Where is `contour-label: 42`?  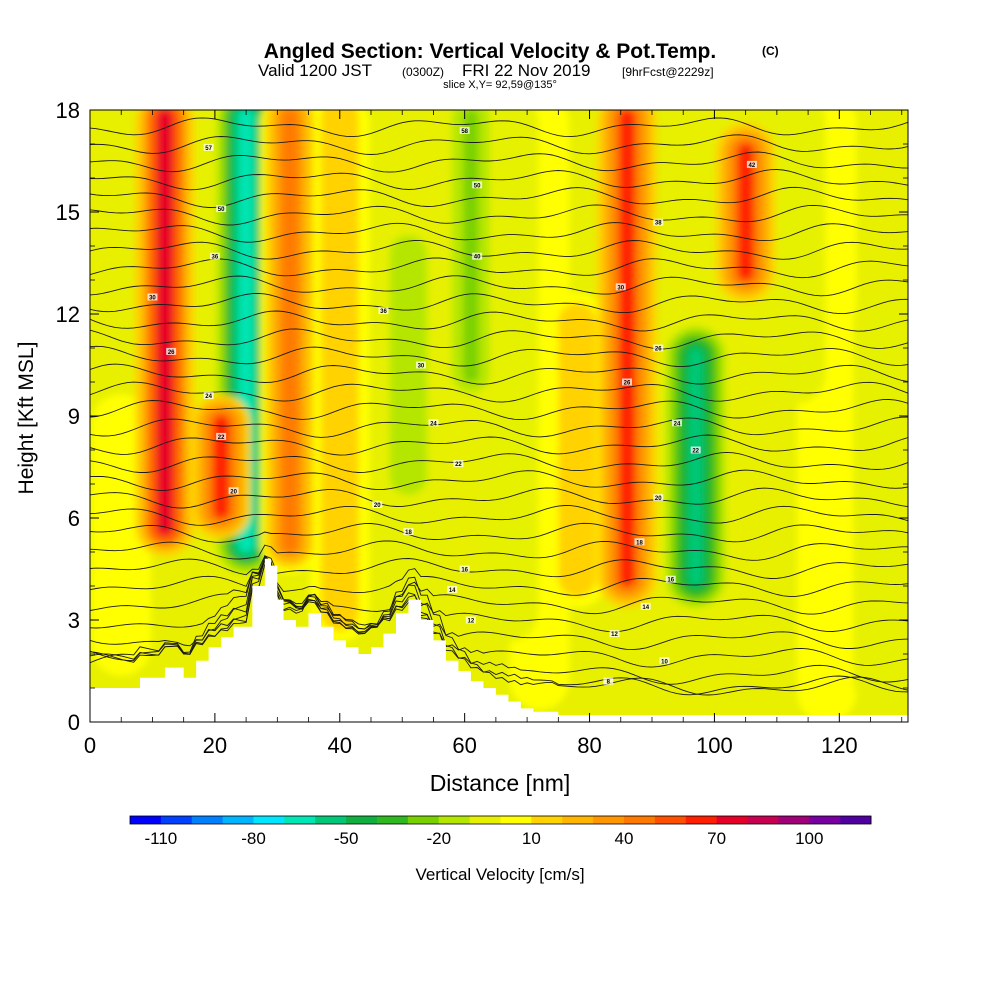
contour-label: 42 is located at coordinates (751, 164).